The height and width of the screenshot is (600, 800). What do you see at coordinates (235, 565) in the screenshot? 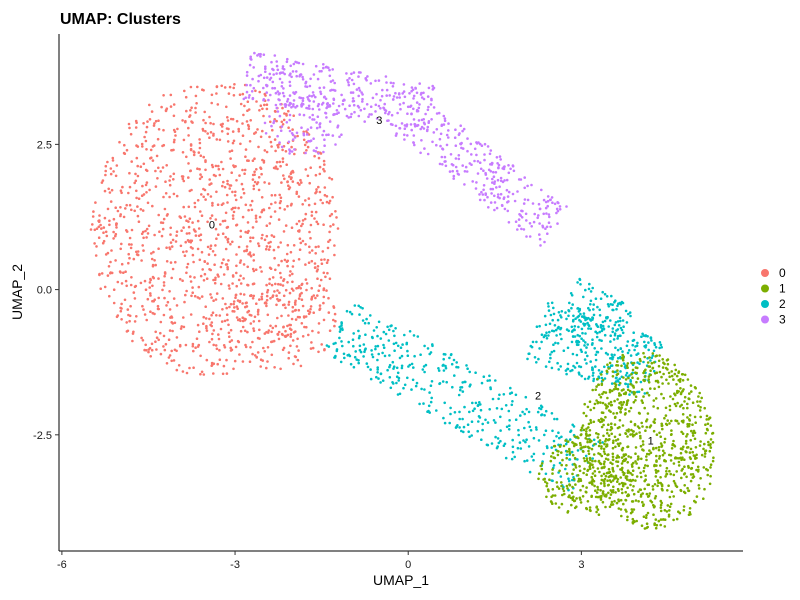
I see `x-tick-label: -3` at bounding box center [235, 565].